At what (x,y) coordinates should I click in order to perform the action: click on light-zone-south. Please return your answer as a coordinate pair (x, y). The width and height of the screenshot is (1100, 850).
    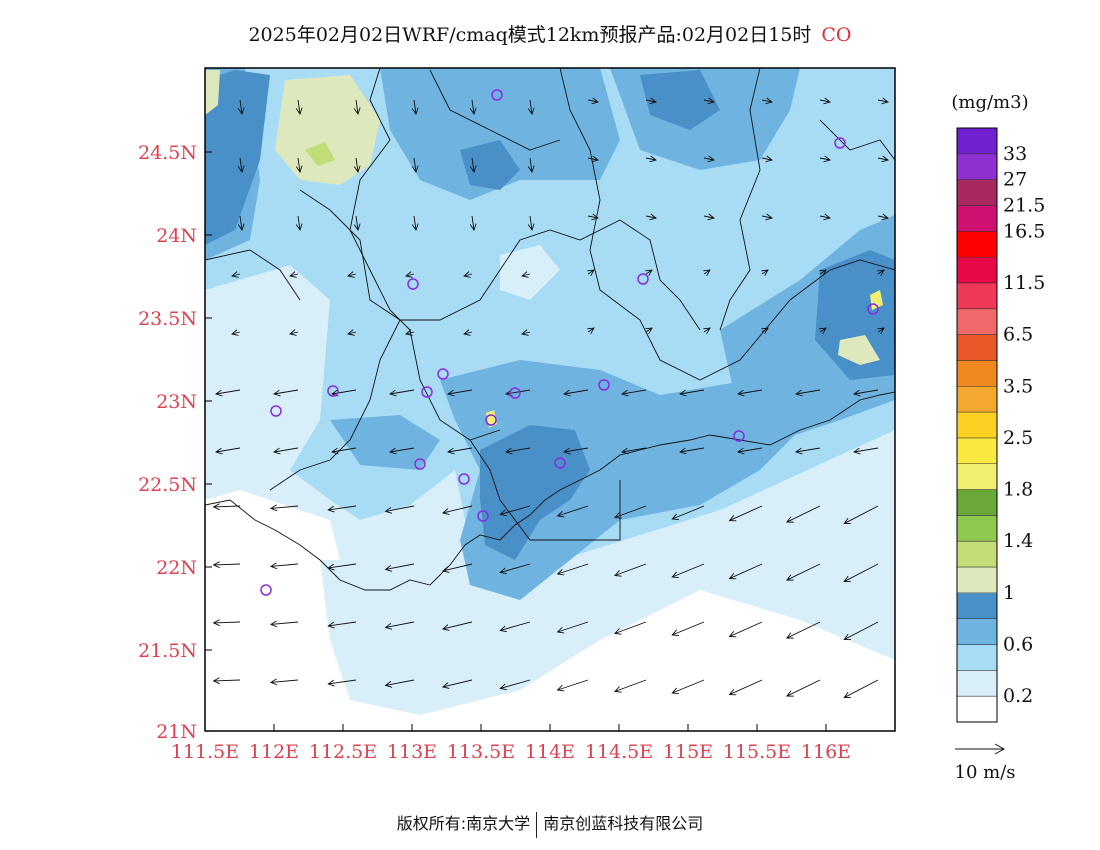
    Looking at the image, I should click on (465, 630).